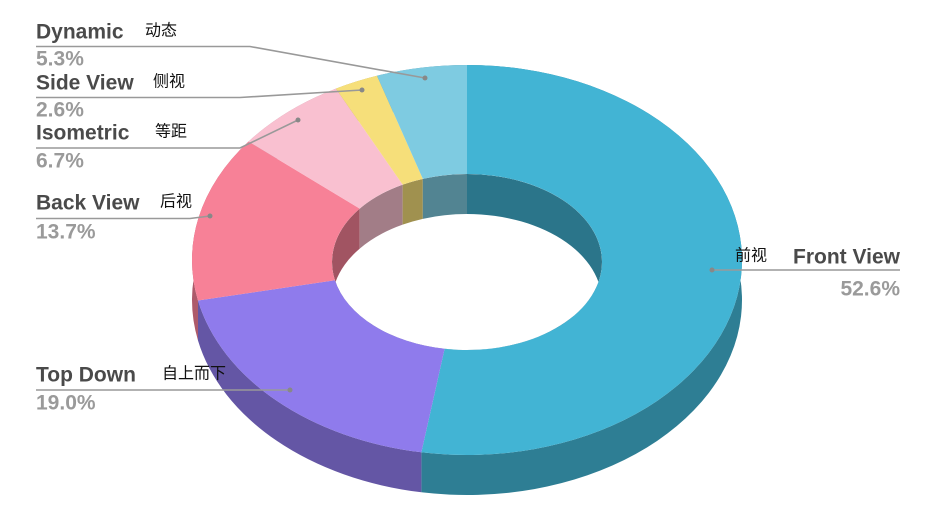  What do you see at coordinates (60, 59) in the screenshot?
I see `value-label: 5.3%` at bounding box center [60, 59].